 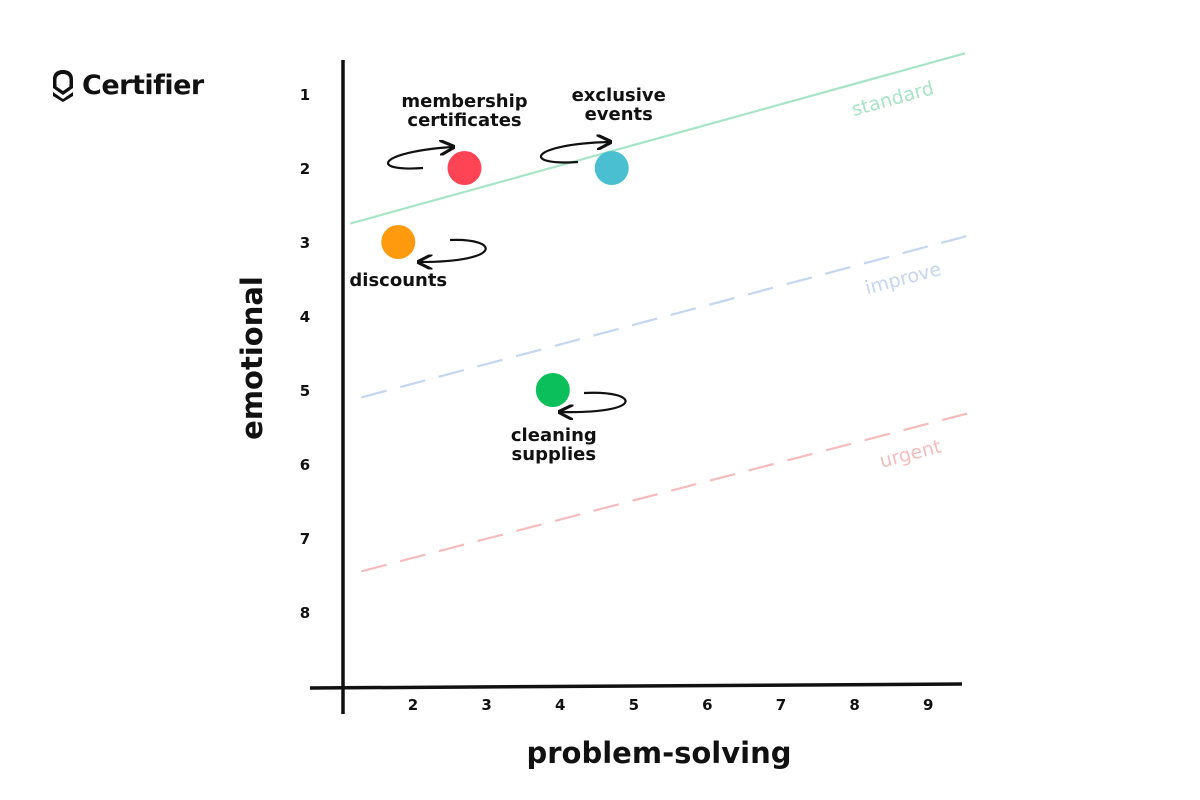 What do you see at coordinates (305, 243) in the screenshot?
I see `y-tick-3: 3` at bounding box center [305, 243].